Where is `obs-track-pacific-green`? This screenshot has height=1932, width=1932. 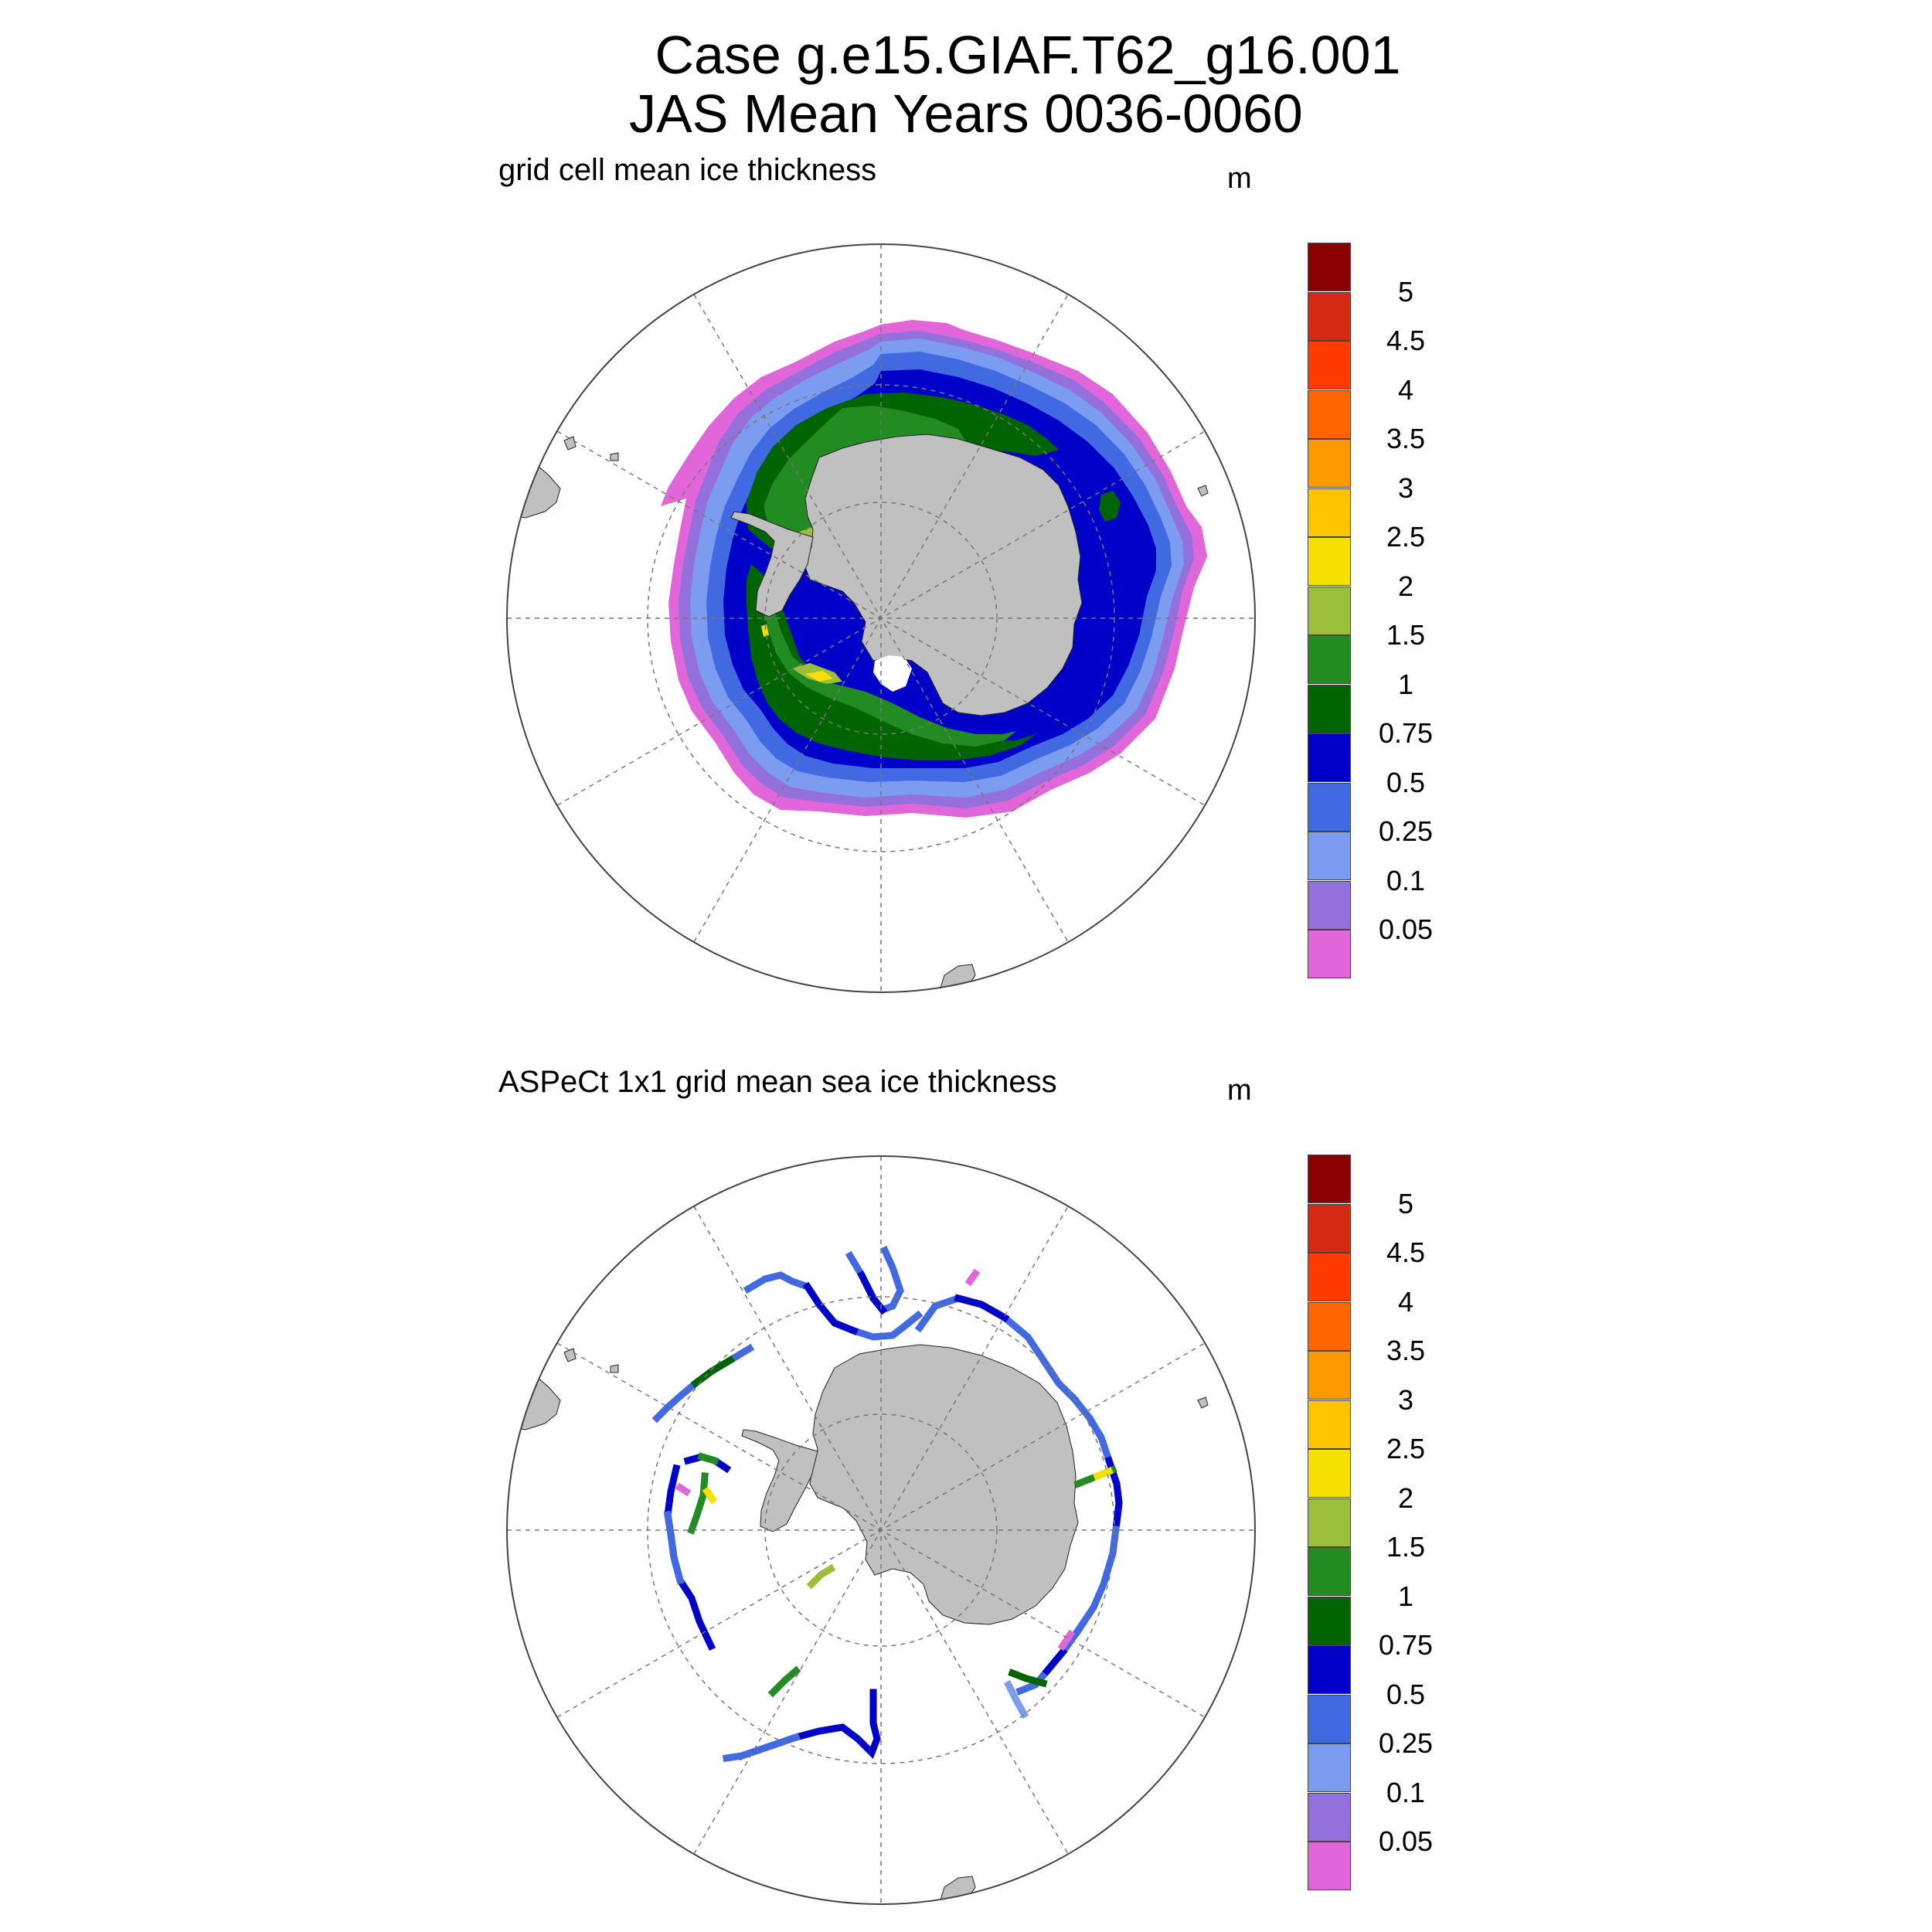
obs-track-pacific-green is located at coordinates (784, 1682).